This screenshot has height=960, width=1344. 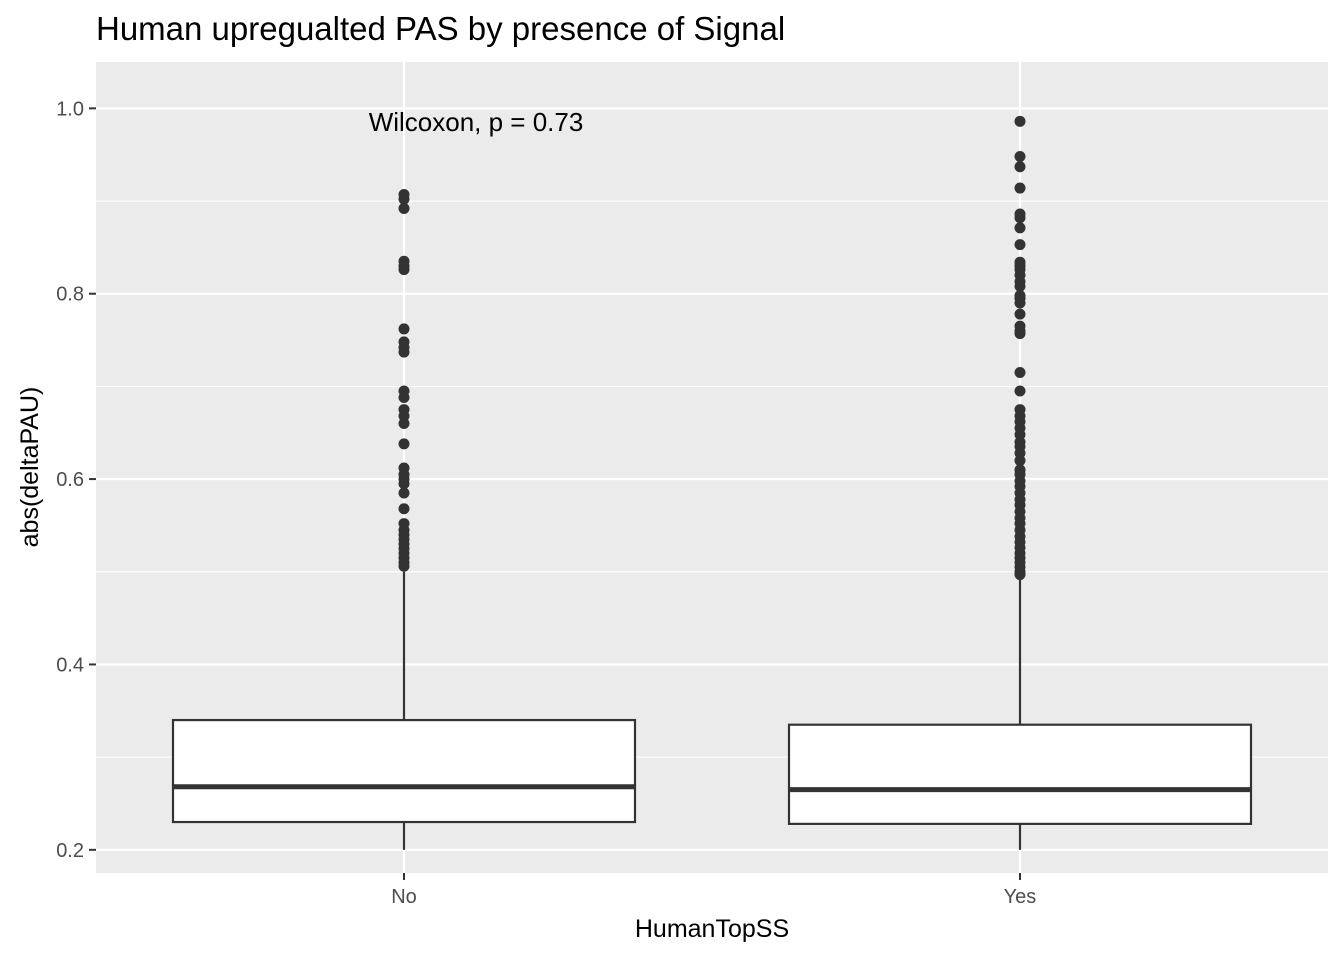 I want to click on x-tick-label: No, so click(x=404, y=897).